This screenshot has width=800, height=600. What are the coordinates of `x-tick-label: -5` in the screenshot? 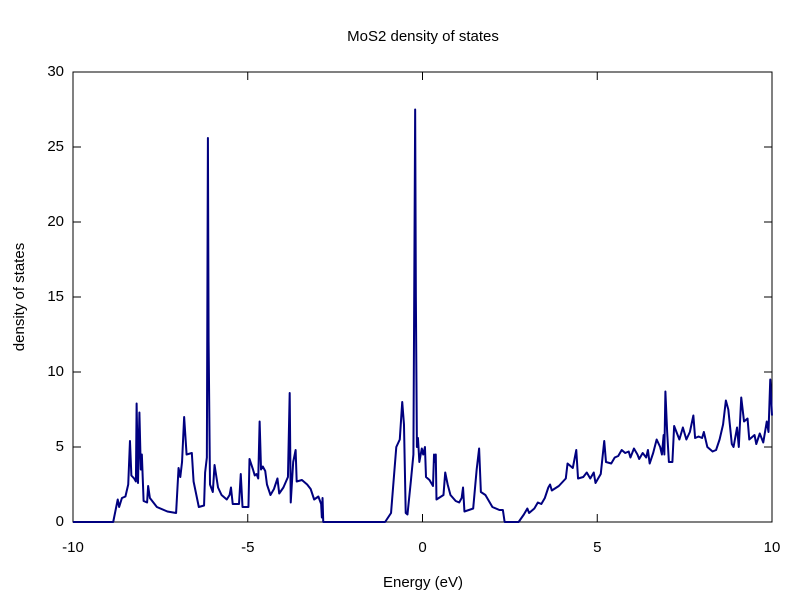 It's located at (247, 547).